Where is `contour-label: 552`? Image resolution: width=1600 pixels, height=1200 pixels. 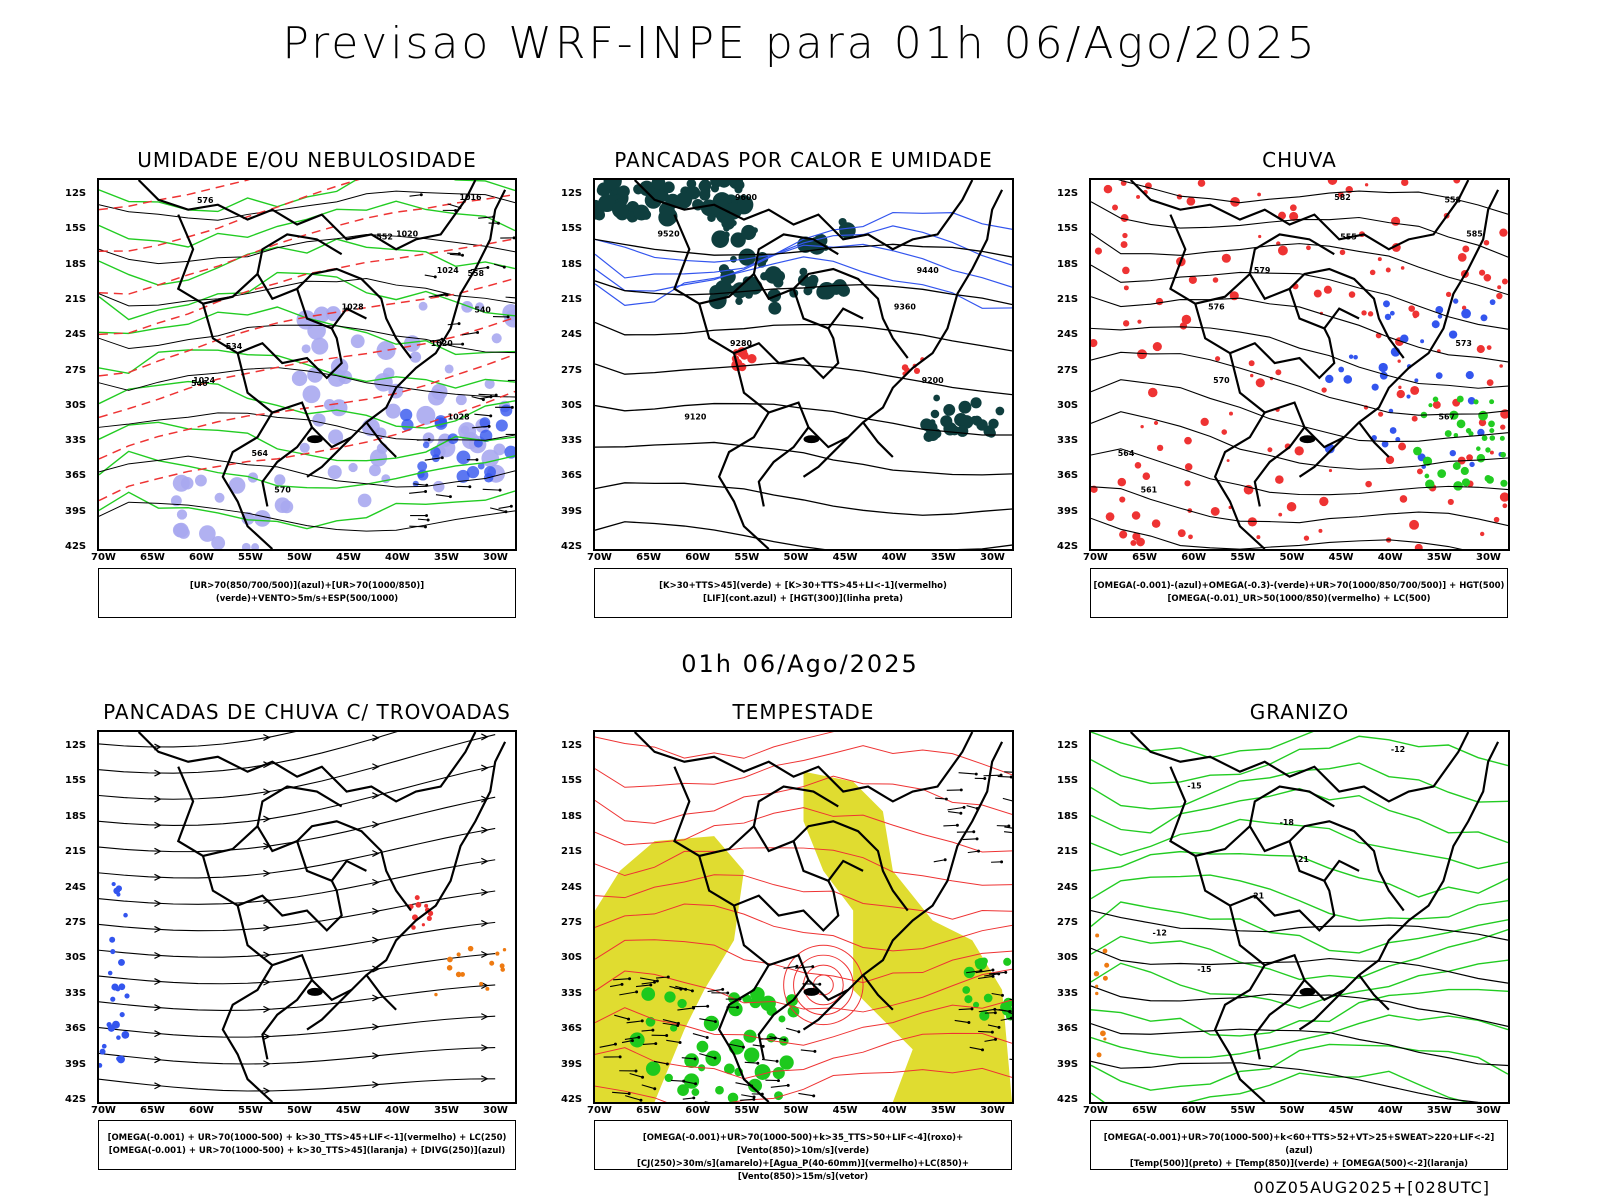
contour-label: 552 is located at coordinates (384, 236).